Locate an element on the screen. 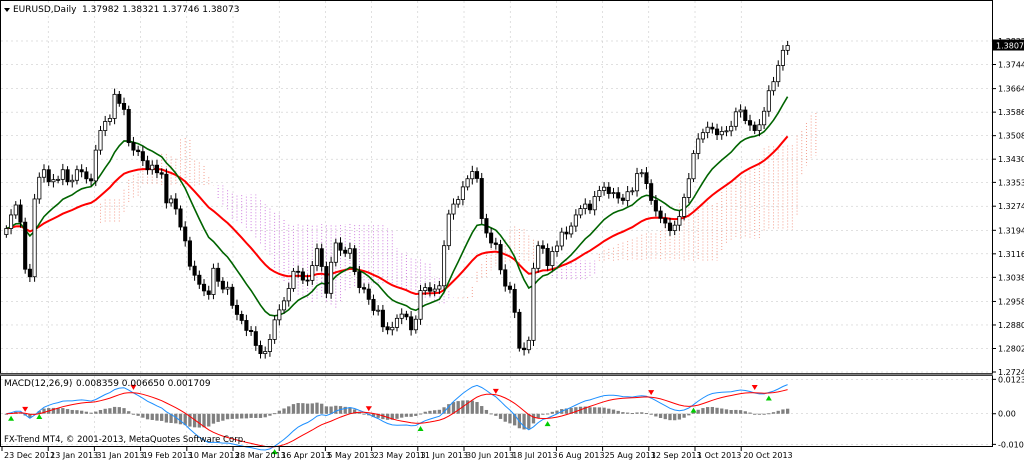 The width and height of the screenshot is (1024, 465). chart-menu-triangle-icon is located at coordinates (7, 10).